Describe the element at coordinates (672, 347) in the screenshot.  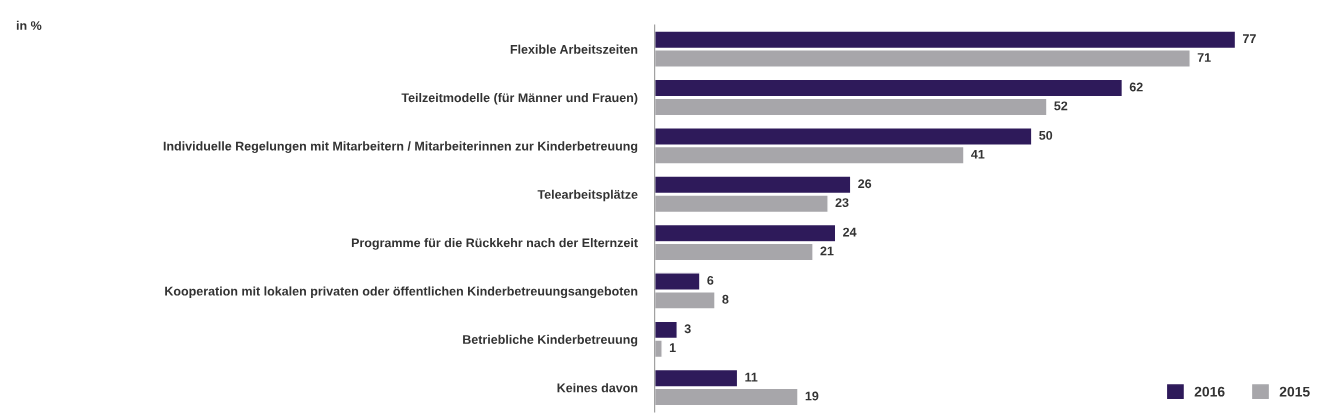
I see `data-label: 1` at that location.